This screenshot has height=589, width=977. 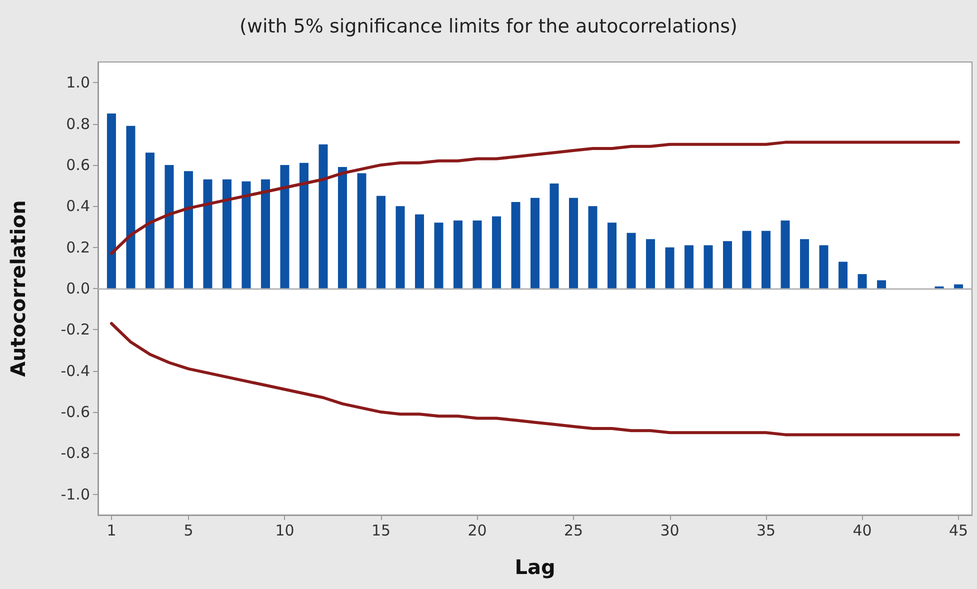 I want to click on x-tick-label: 40, so click(x=862, y=531).